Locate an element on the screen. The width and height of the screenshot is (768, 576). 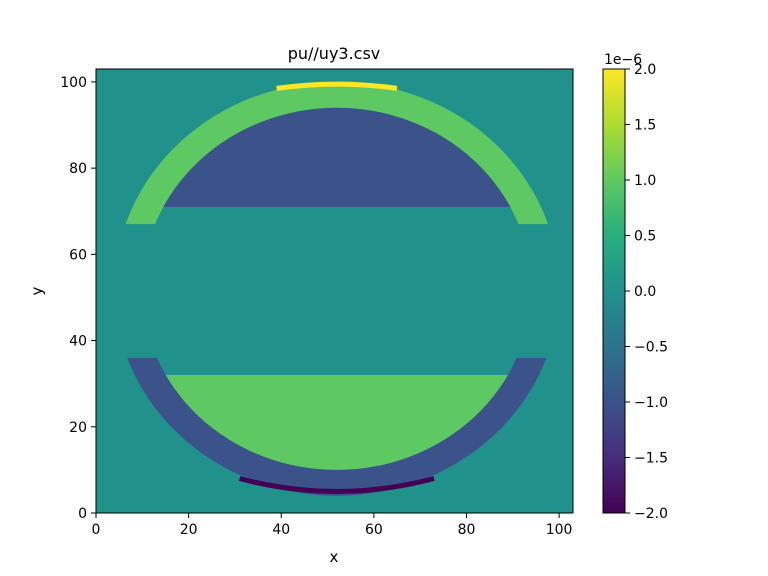
x-tick-label: 100 is located at coordinates (559, 530).